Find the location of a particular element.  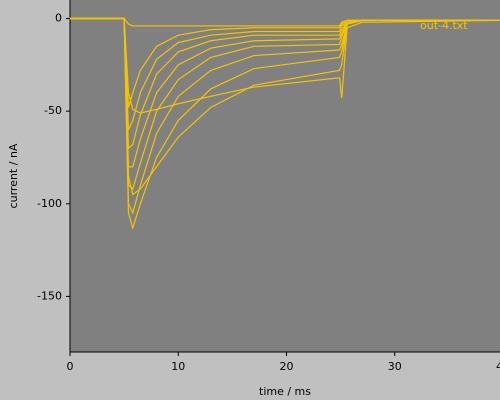

y-axis-label: current / nA is located at coordinates (13, 175).